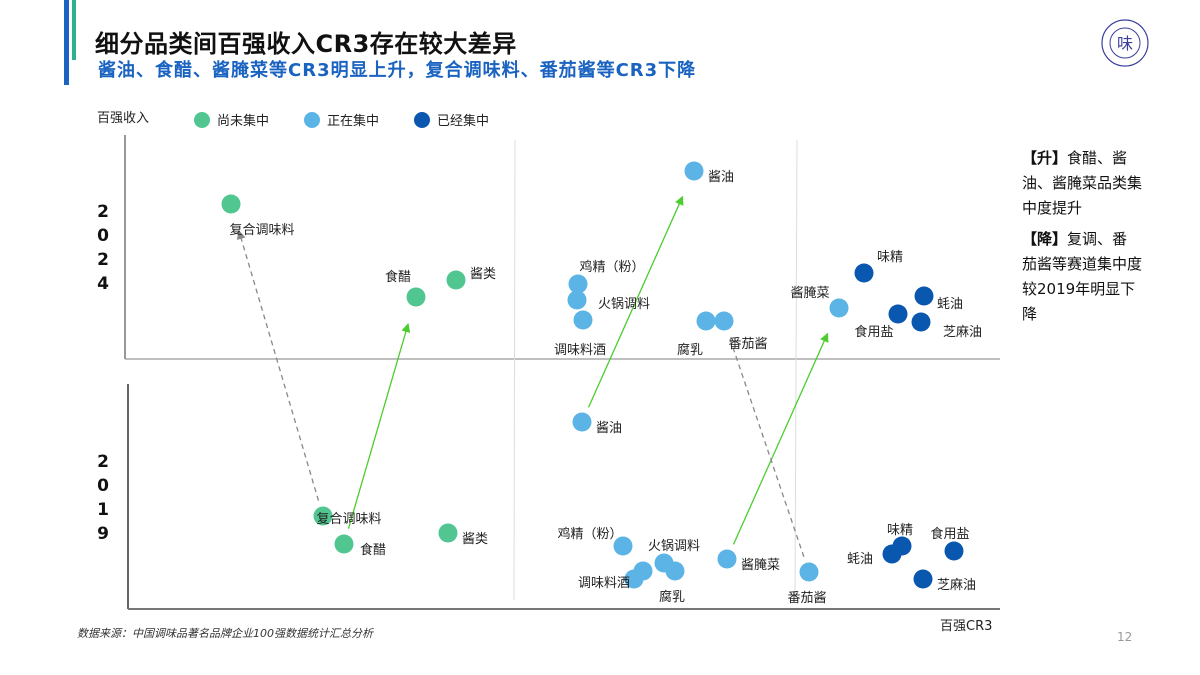 The width and height of the screenshot is (1200, 675). I want to click on year-label: 4, so click(103, 284).